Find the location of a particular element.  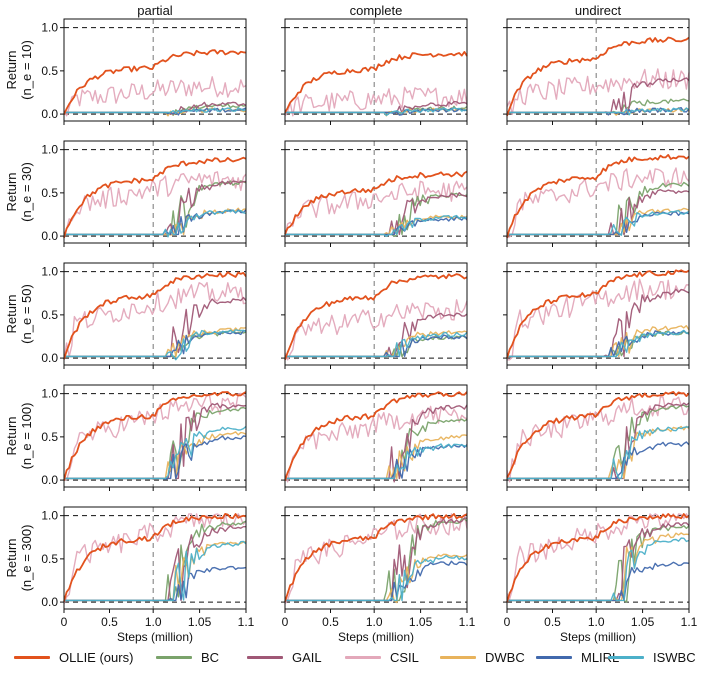

row-label-ne: (n_e = 30) is located at coordinates (26, 192).